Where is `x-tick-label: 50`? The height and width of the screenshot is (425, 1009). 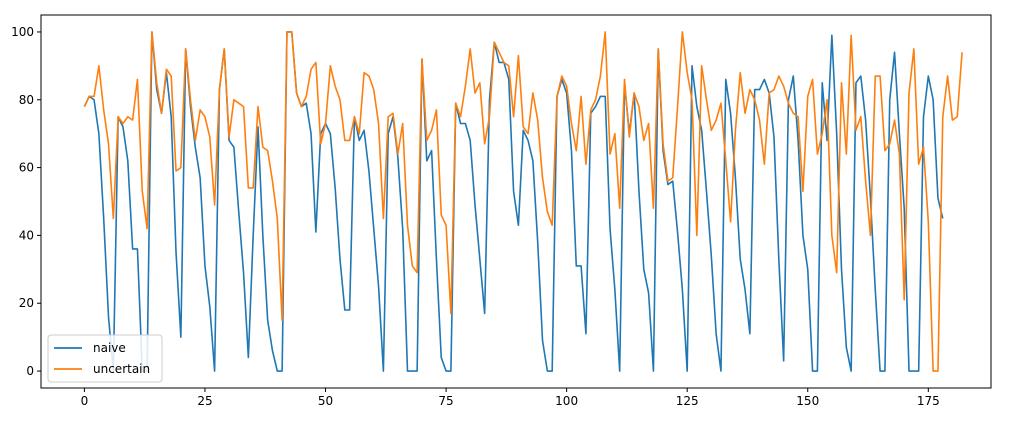
x-tick-label: 50 is located at coordinates (325, 401).